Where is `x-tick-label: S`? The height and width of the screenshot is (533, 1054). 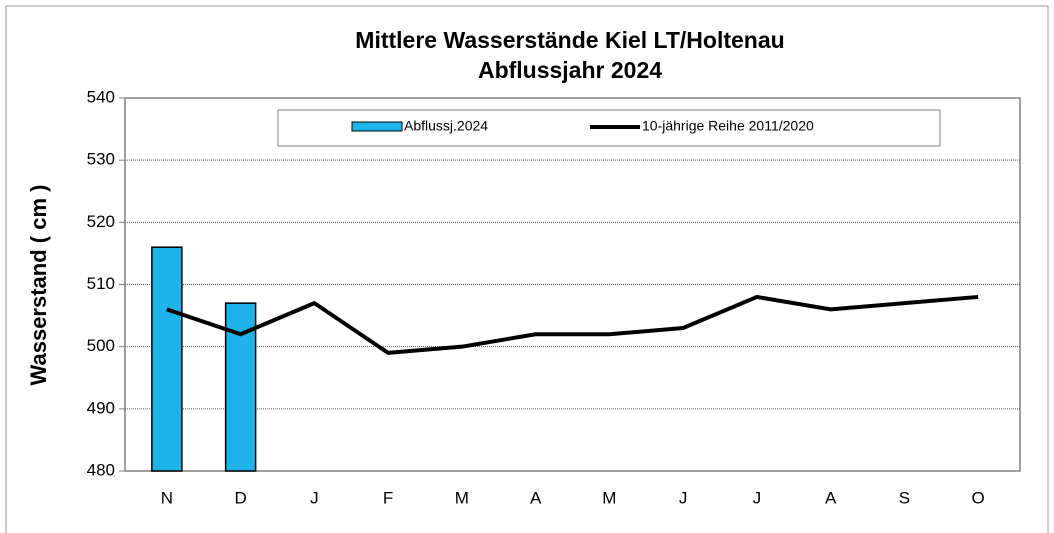 x-tick-label: S is located at coordinates (904, 497).